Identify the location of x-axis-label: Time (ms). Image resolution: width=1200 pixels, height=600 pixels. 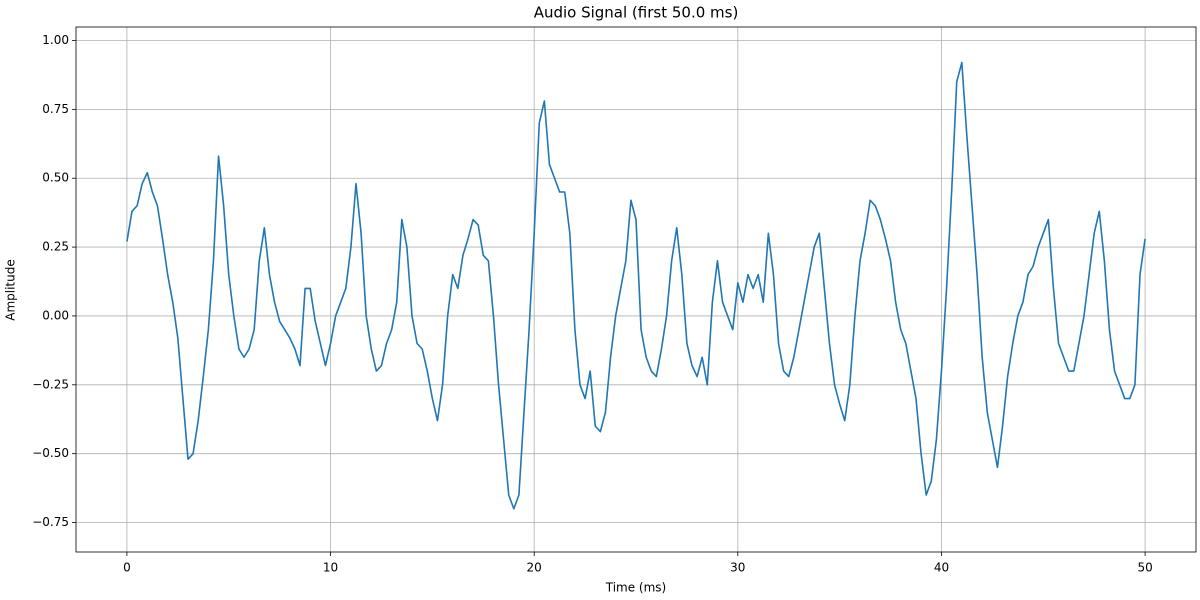
(636, 588).